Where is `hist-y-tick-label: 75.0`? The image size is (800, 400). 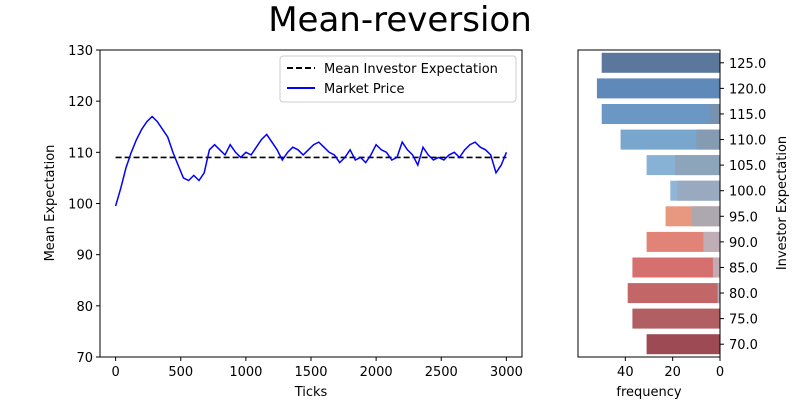 hist-y-tick-label: 75.0 is located at coordinates (743, 320).